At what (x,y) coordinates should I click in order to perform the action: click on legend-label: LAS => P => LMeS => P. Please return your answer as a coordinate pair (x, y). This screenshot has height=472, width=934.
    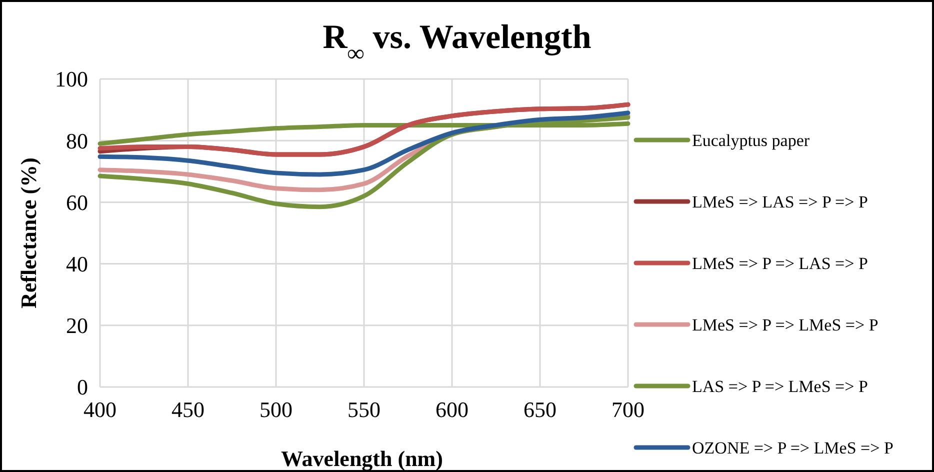
    Looking at the image, I should click on (780, 386).